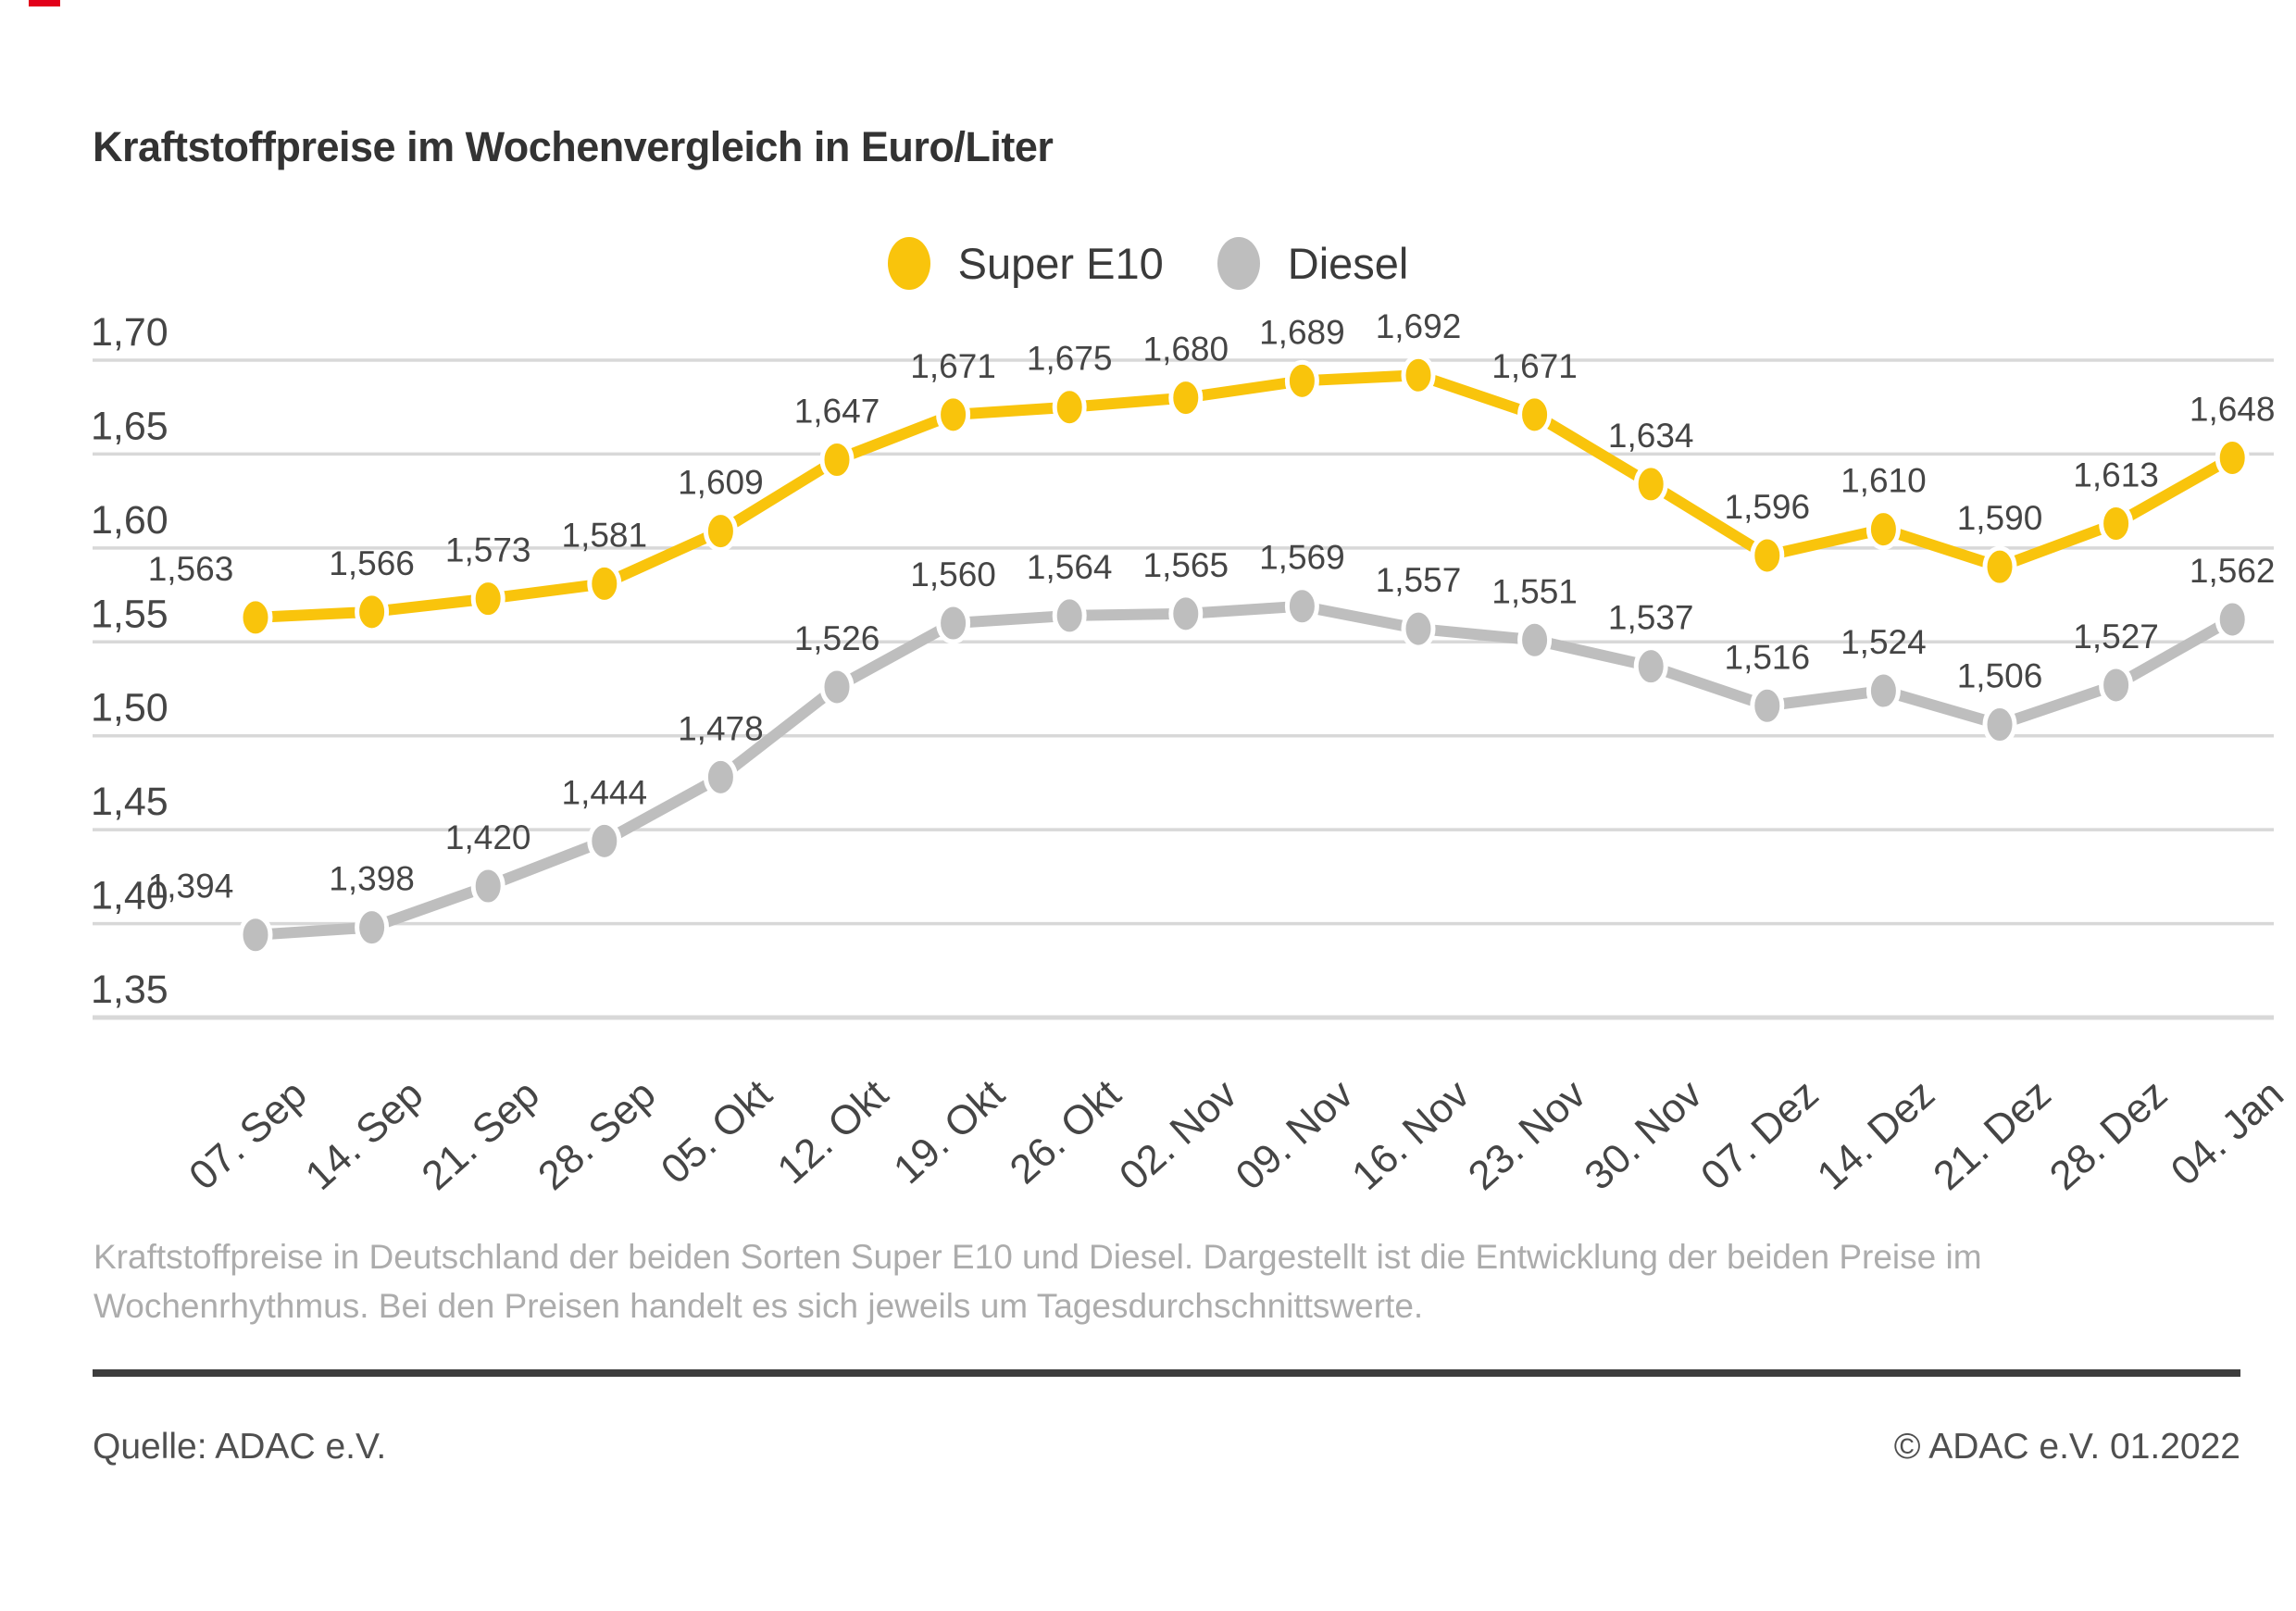 Image resolution: width=2296 pixels, height=1611 pixels. I want to click on data-point-label-diesel: 1,527, so click(2116, 637).